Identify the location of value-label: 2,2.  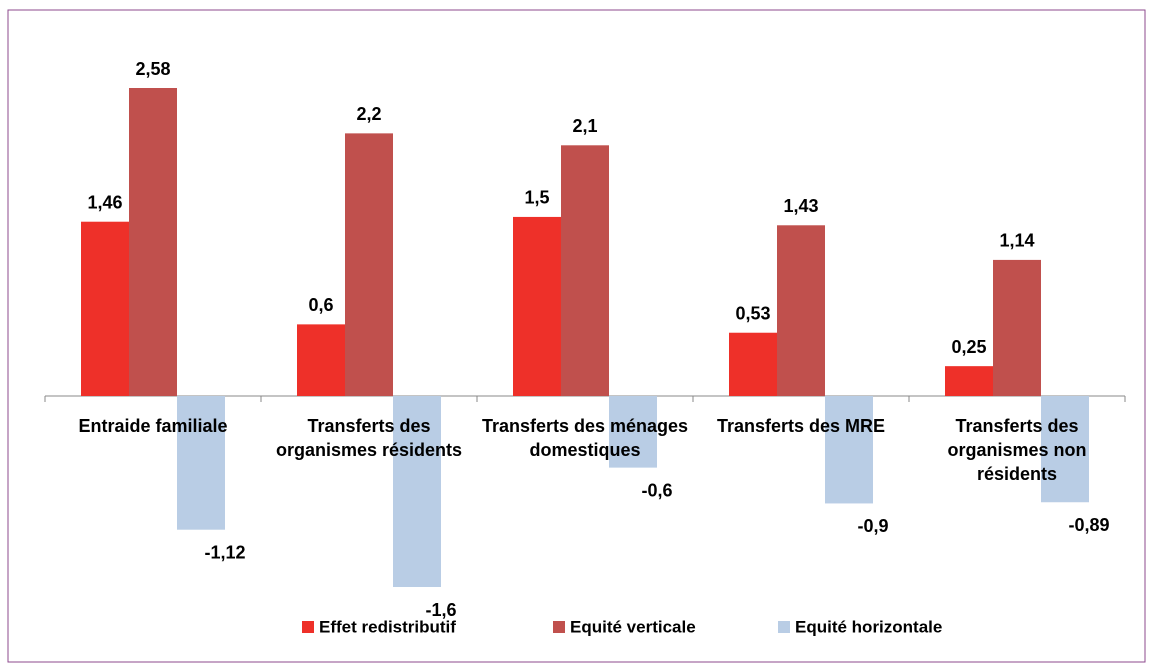
(368, 114).